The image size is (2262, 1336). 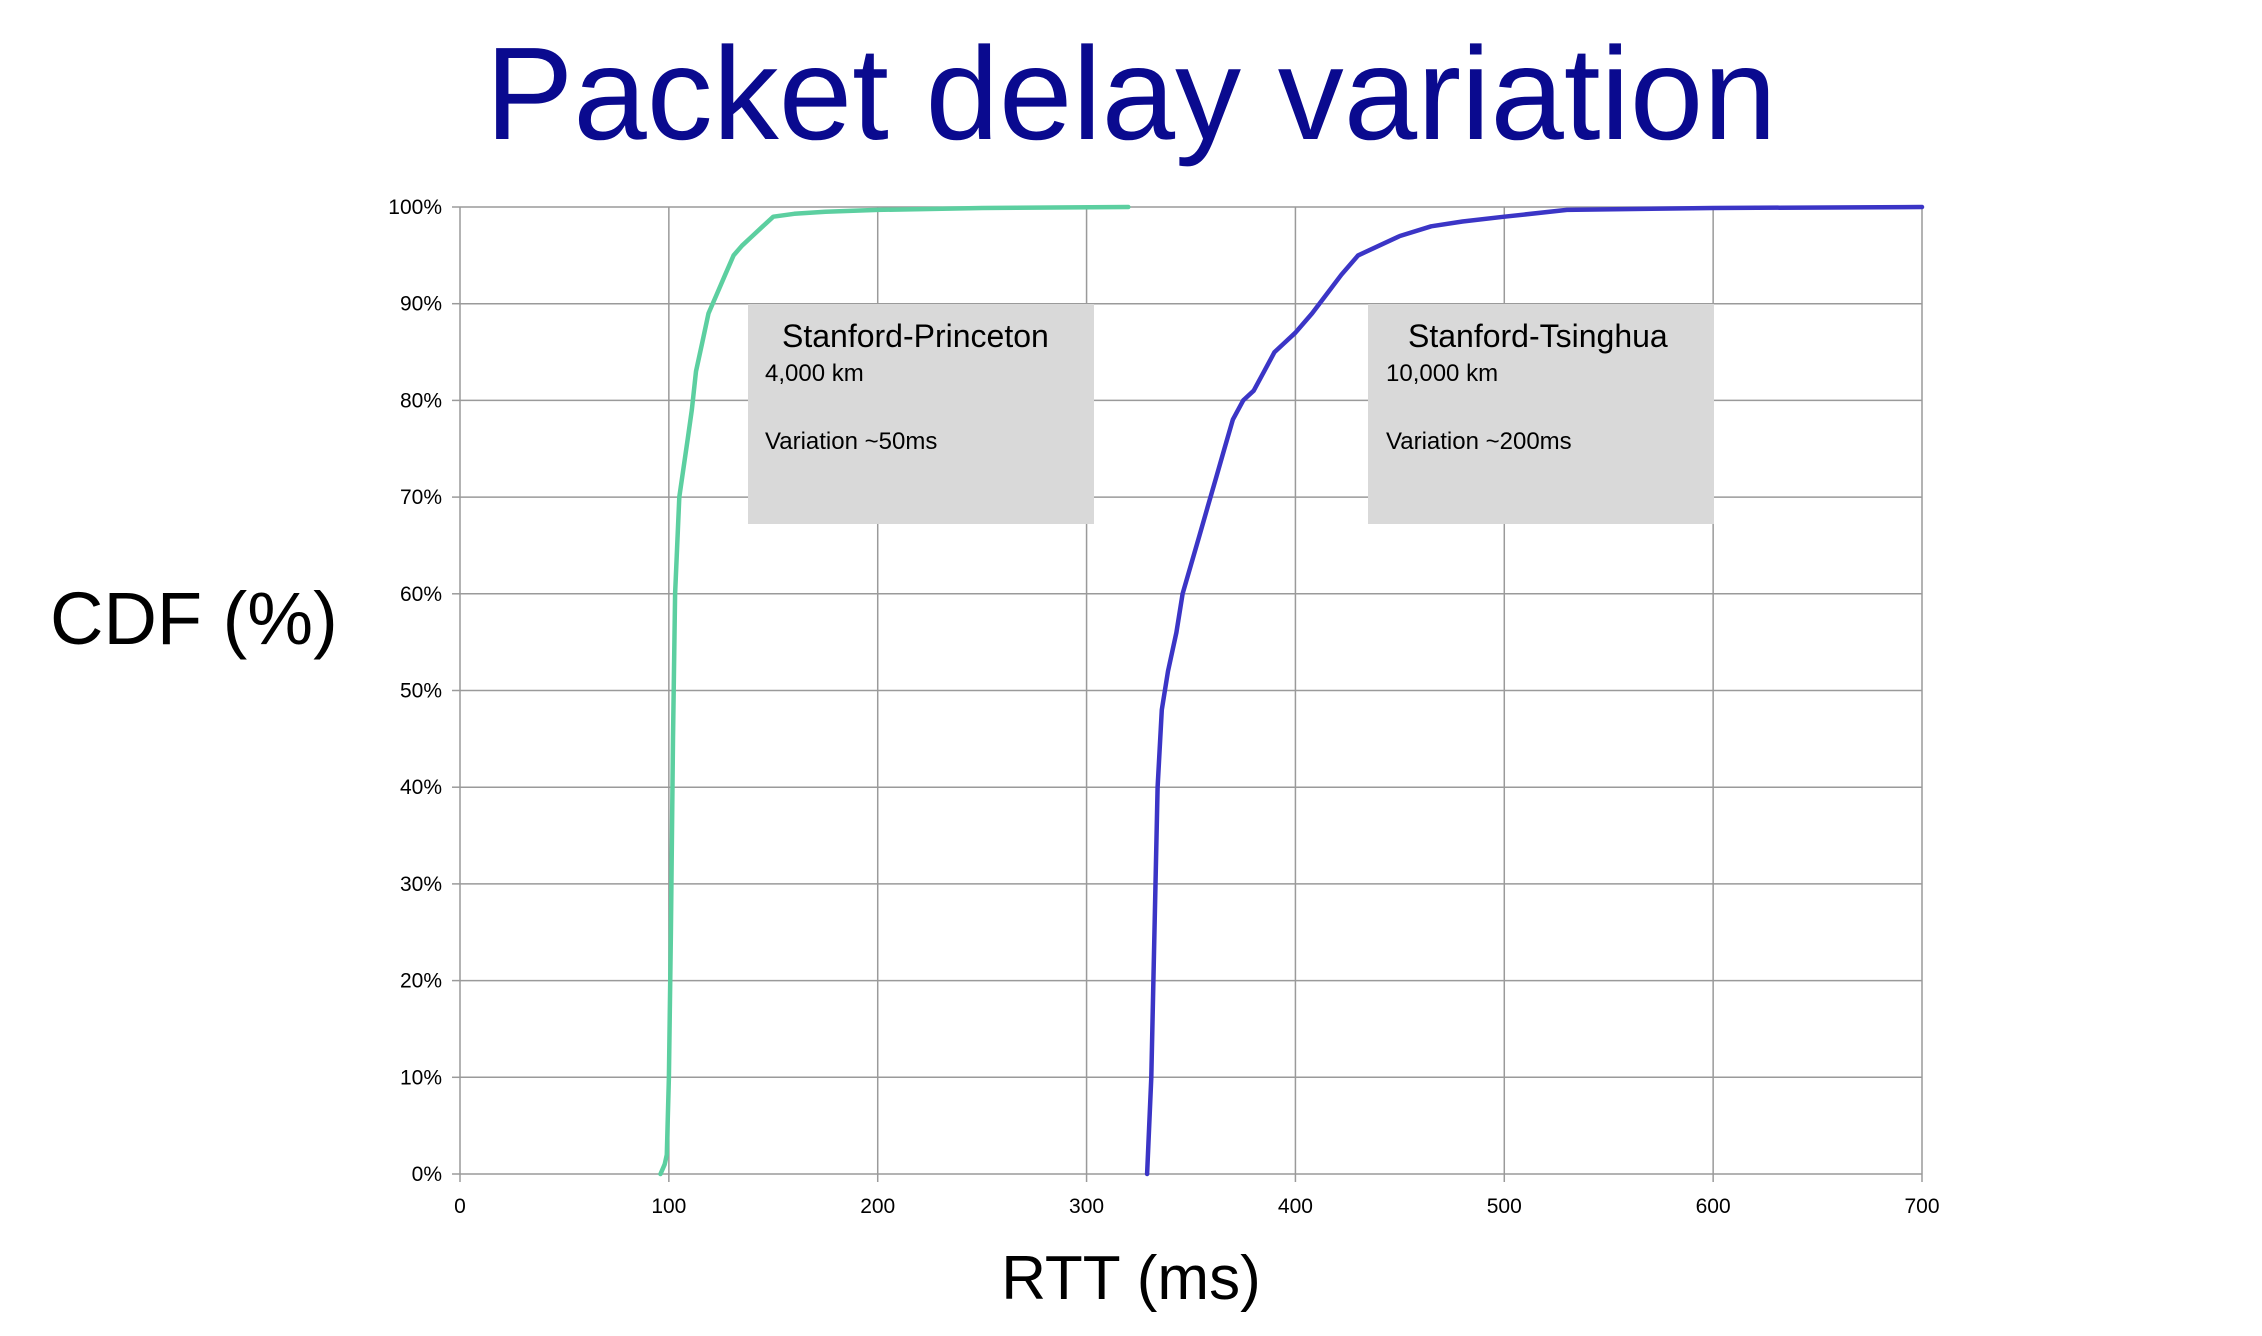 What do you see at coordinates (1295, 1206) in the screenshot?
I see `x-tick-label: 400` at bounding box center [1295, 1206].